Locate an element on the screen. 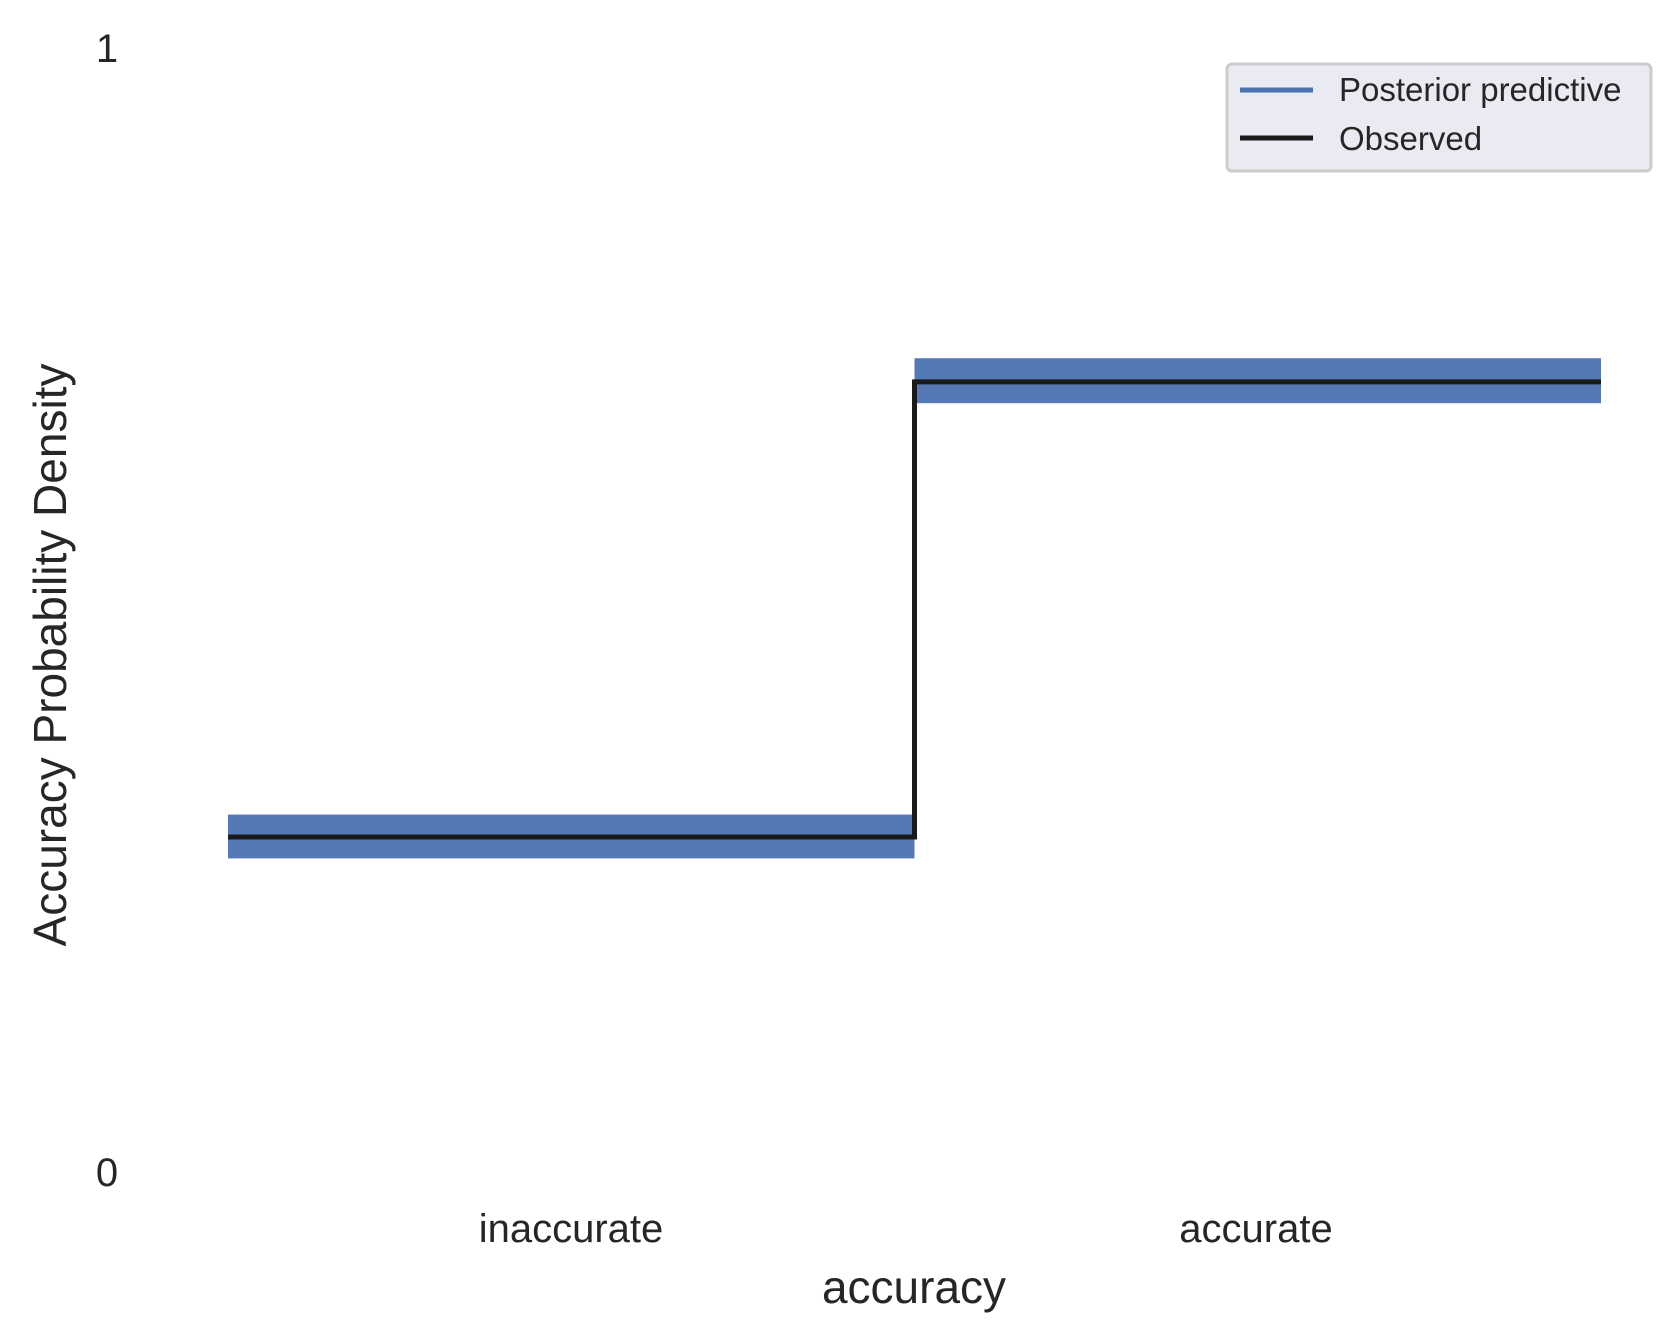 The width and height of the screenshot is (1676, 1328). legend-box is located at coordinates (1439, 117).